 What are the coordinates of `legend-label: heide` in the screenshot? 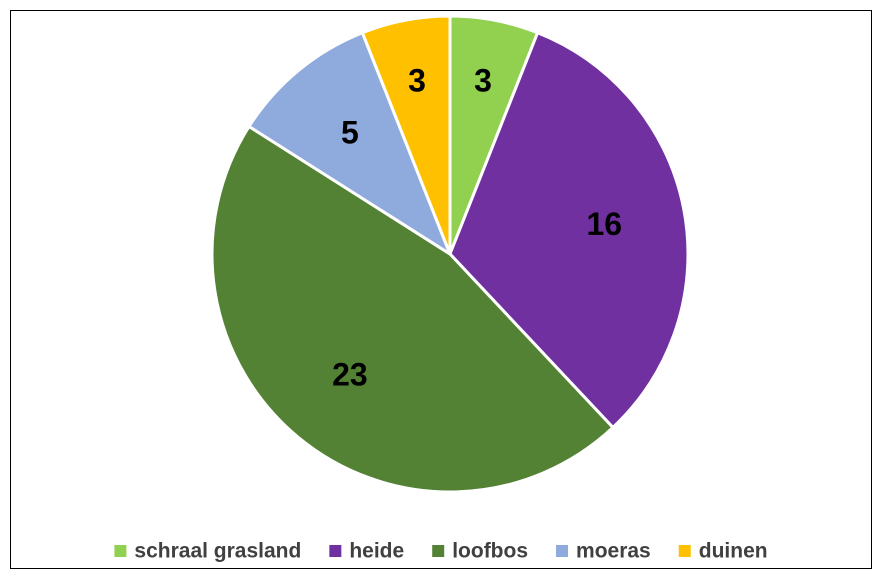 It's located at (376, 551).